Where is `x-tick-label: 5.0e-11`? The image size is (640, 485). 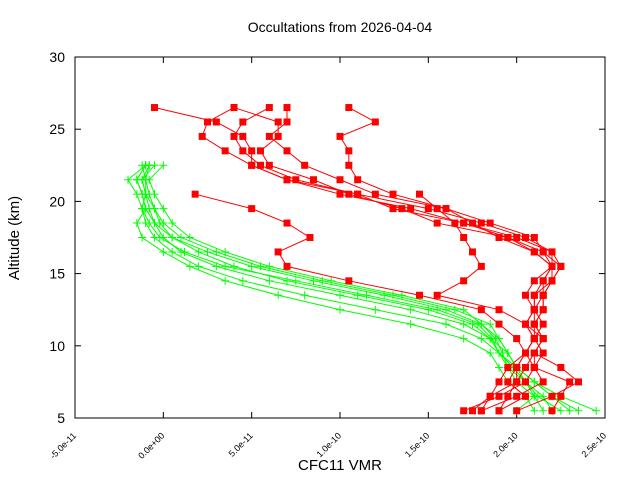
x-tick-label: 5.0e-11 is located at coordinates (241, 445).